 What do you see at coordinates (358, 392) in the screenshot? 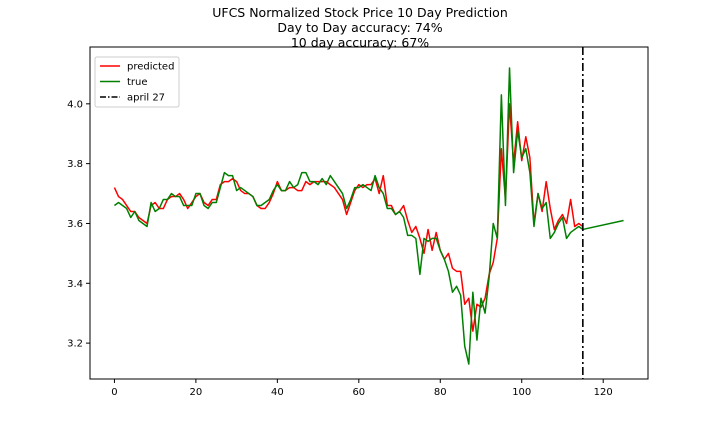
I see `x-tick-label: 60` at bounding box center [358, 392].